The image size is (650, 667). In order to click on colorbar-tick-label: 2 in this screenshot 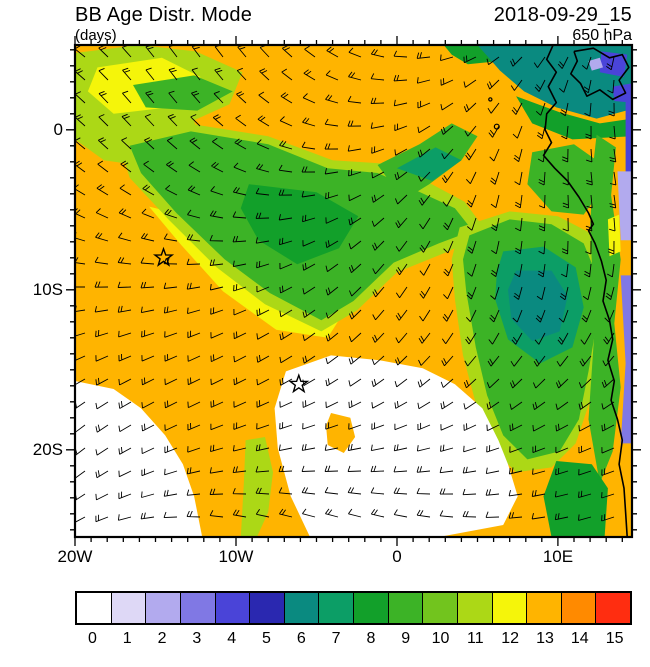, I will do `click(162, 638)`.